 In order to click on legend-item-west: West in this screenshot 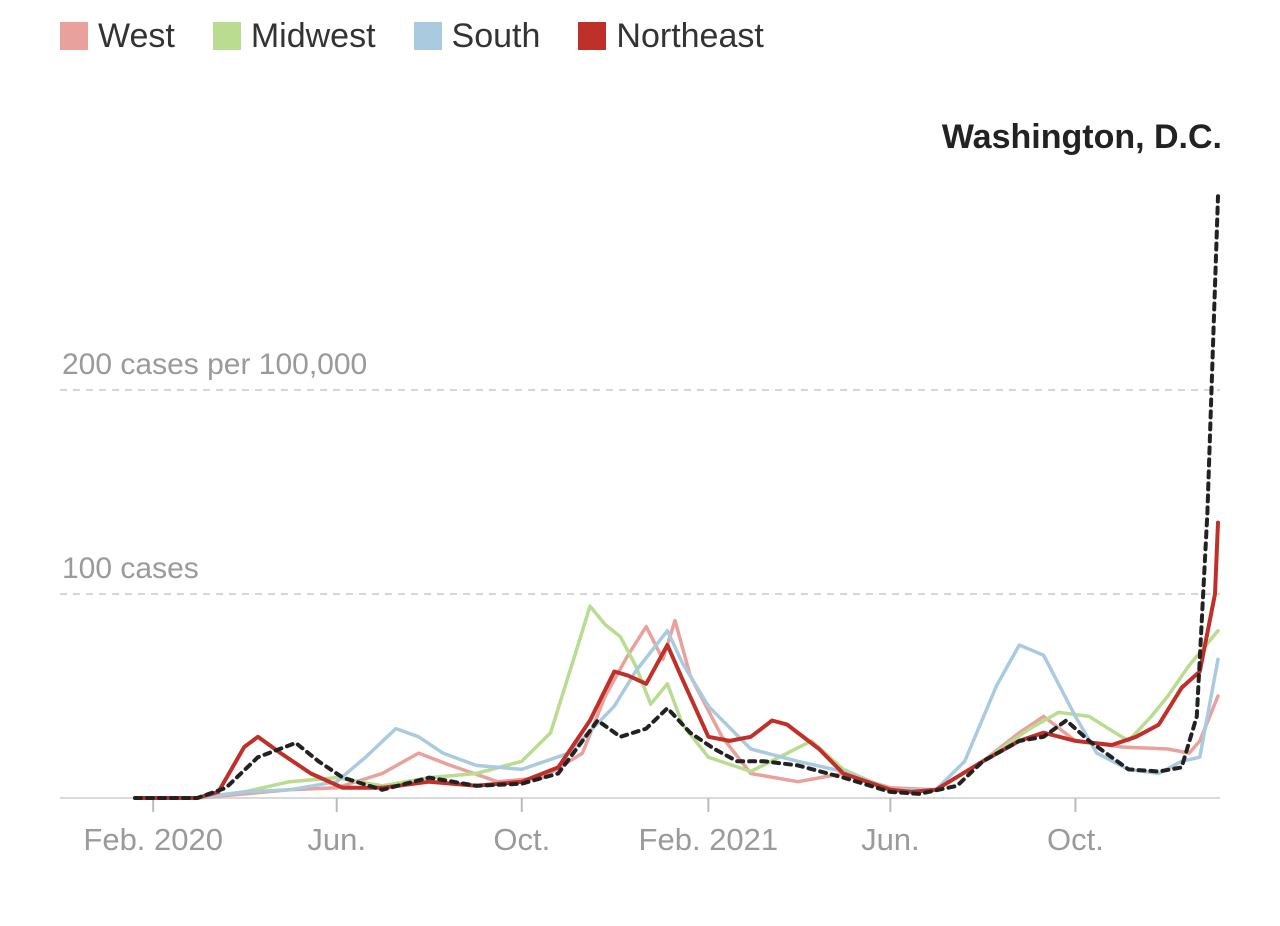, I will do `click(117, 36)`.